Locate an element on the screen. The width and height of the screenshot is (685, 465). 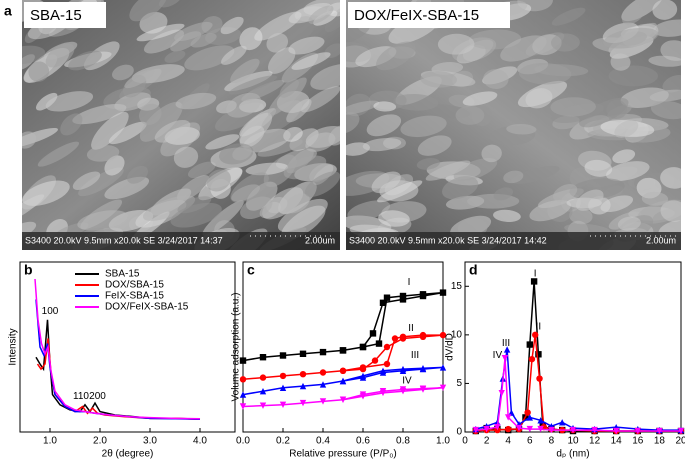
x-axis-label: dₚ (nm) is located at coordinates (572, 454).